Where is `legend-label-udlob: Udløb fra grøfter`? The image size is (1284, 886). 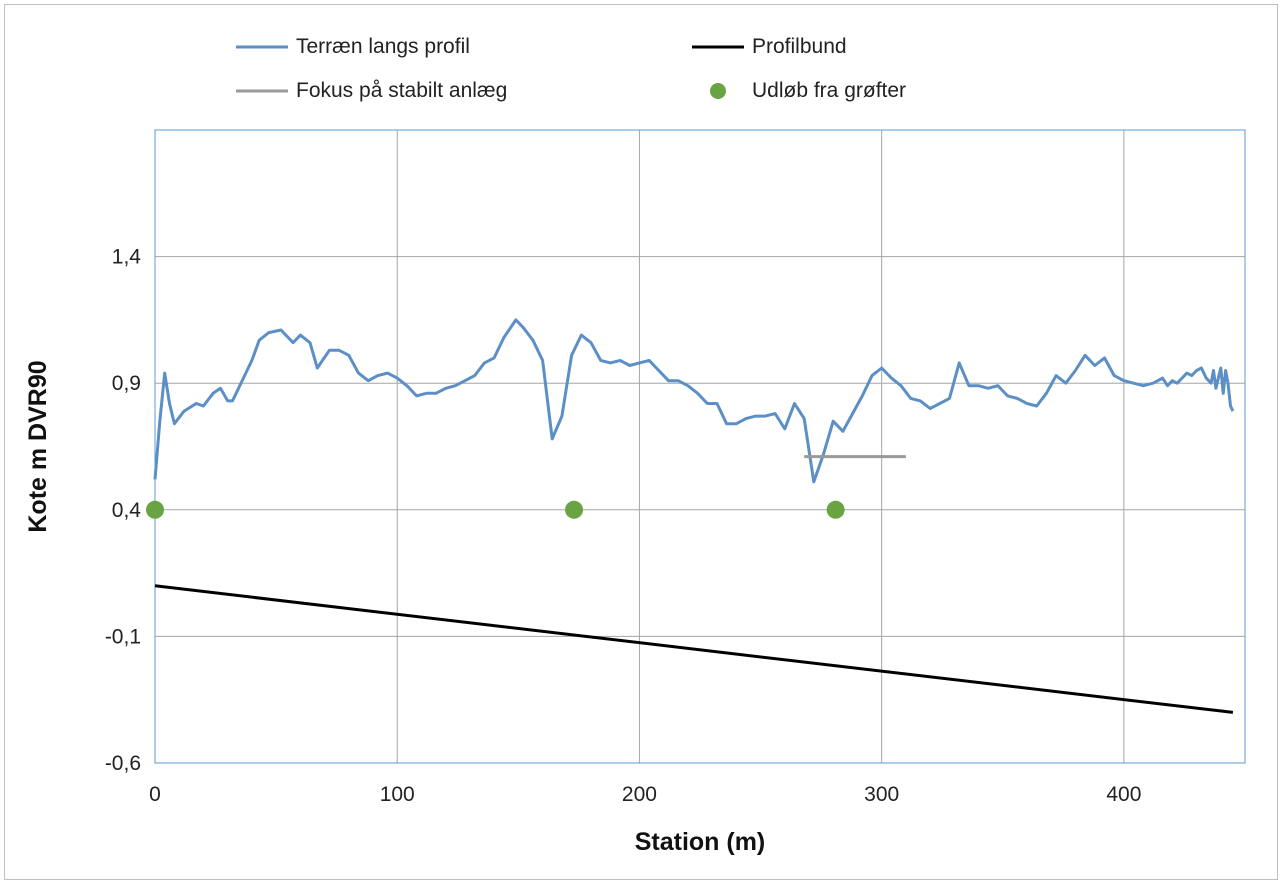
legend-label-udlob: Udløb fra grøfter is located at coordinates (829, 90).